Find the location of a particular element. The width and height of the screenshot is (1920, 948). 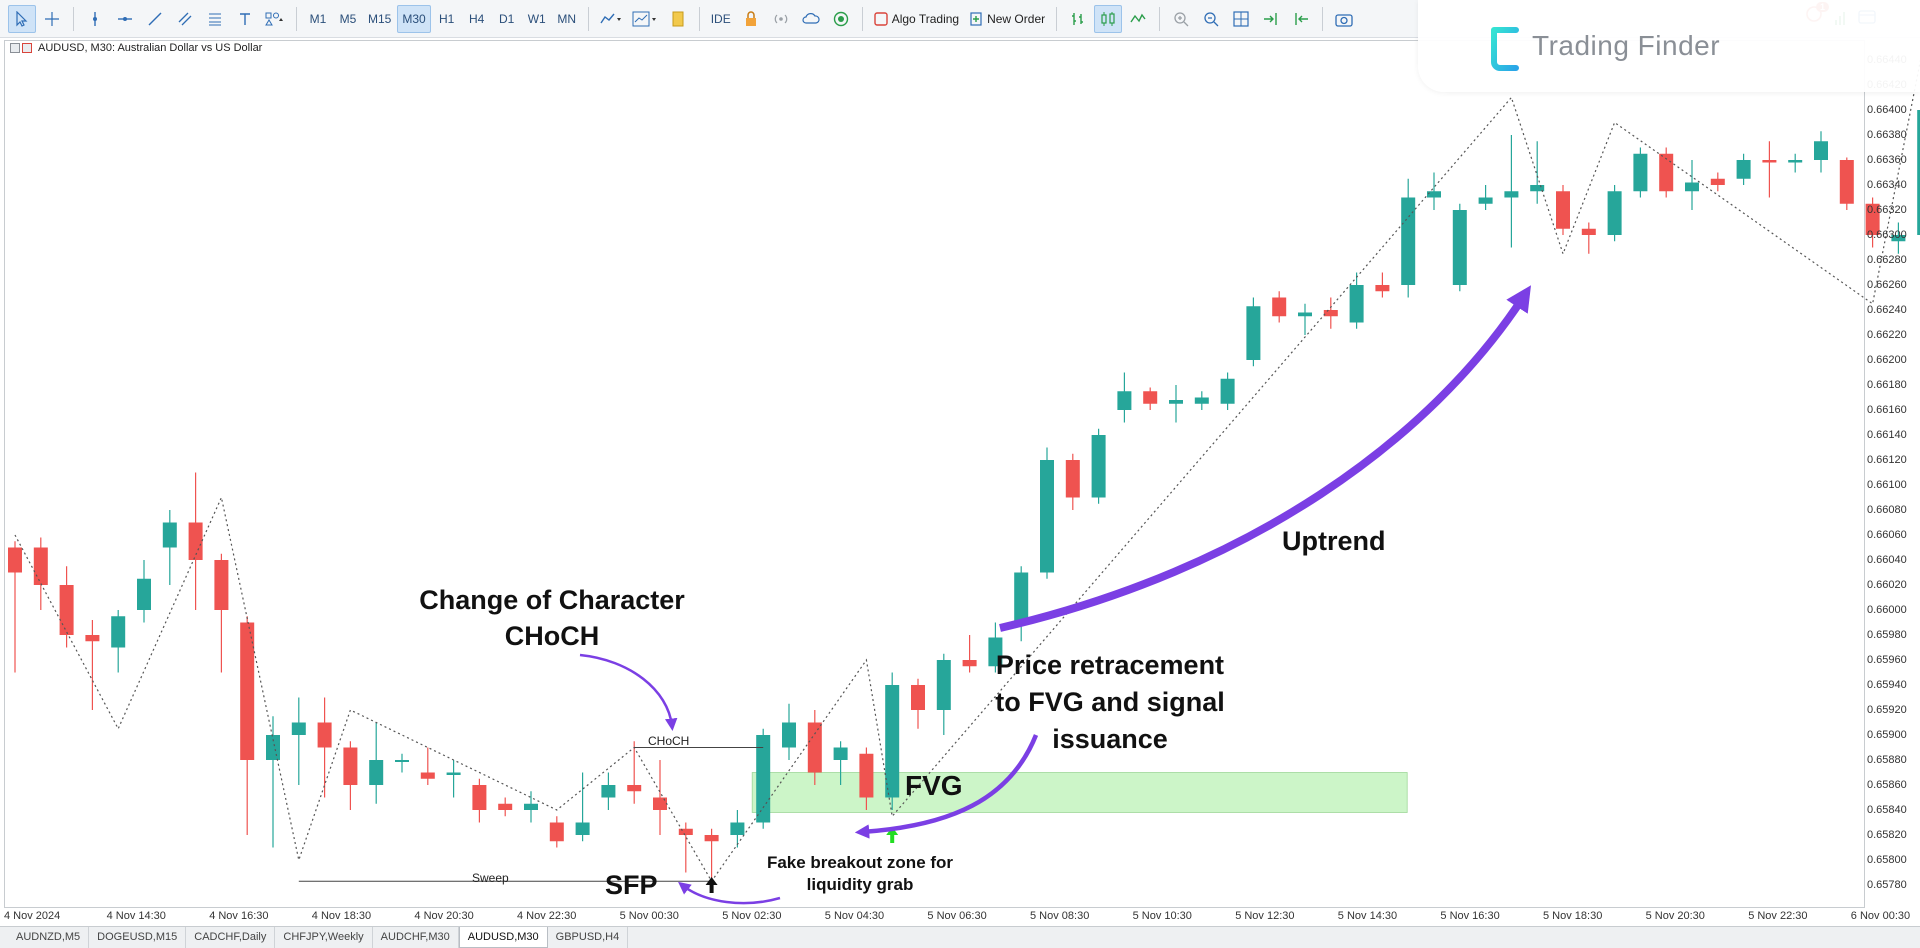

tab-audchf-m30: AUDCHF,M30 is located at coordinates (416, 937).